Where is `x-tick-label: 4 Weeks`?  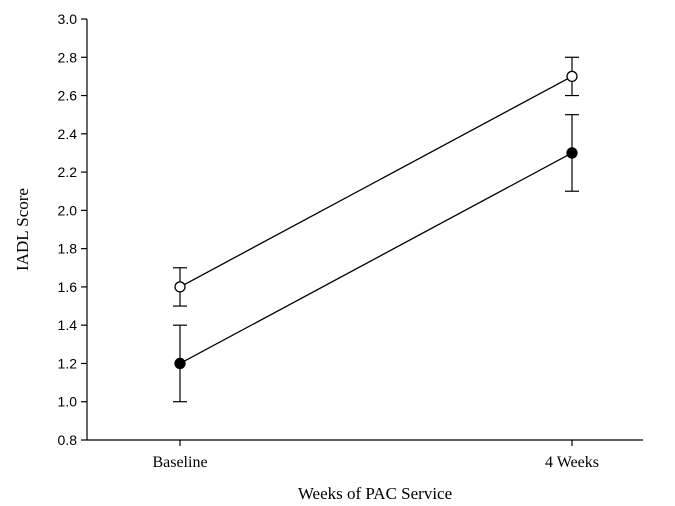 x-tick-label: 4 Weeks is located at coordinates (572, 462).